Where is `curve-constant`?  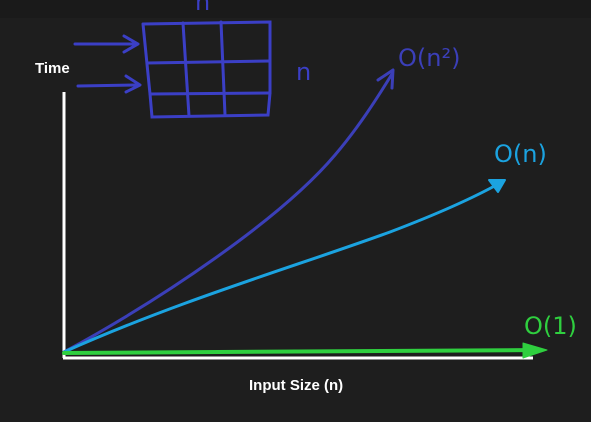 curve-constant is located at coordinates (302, 351).